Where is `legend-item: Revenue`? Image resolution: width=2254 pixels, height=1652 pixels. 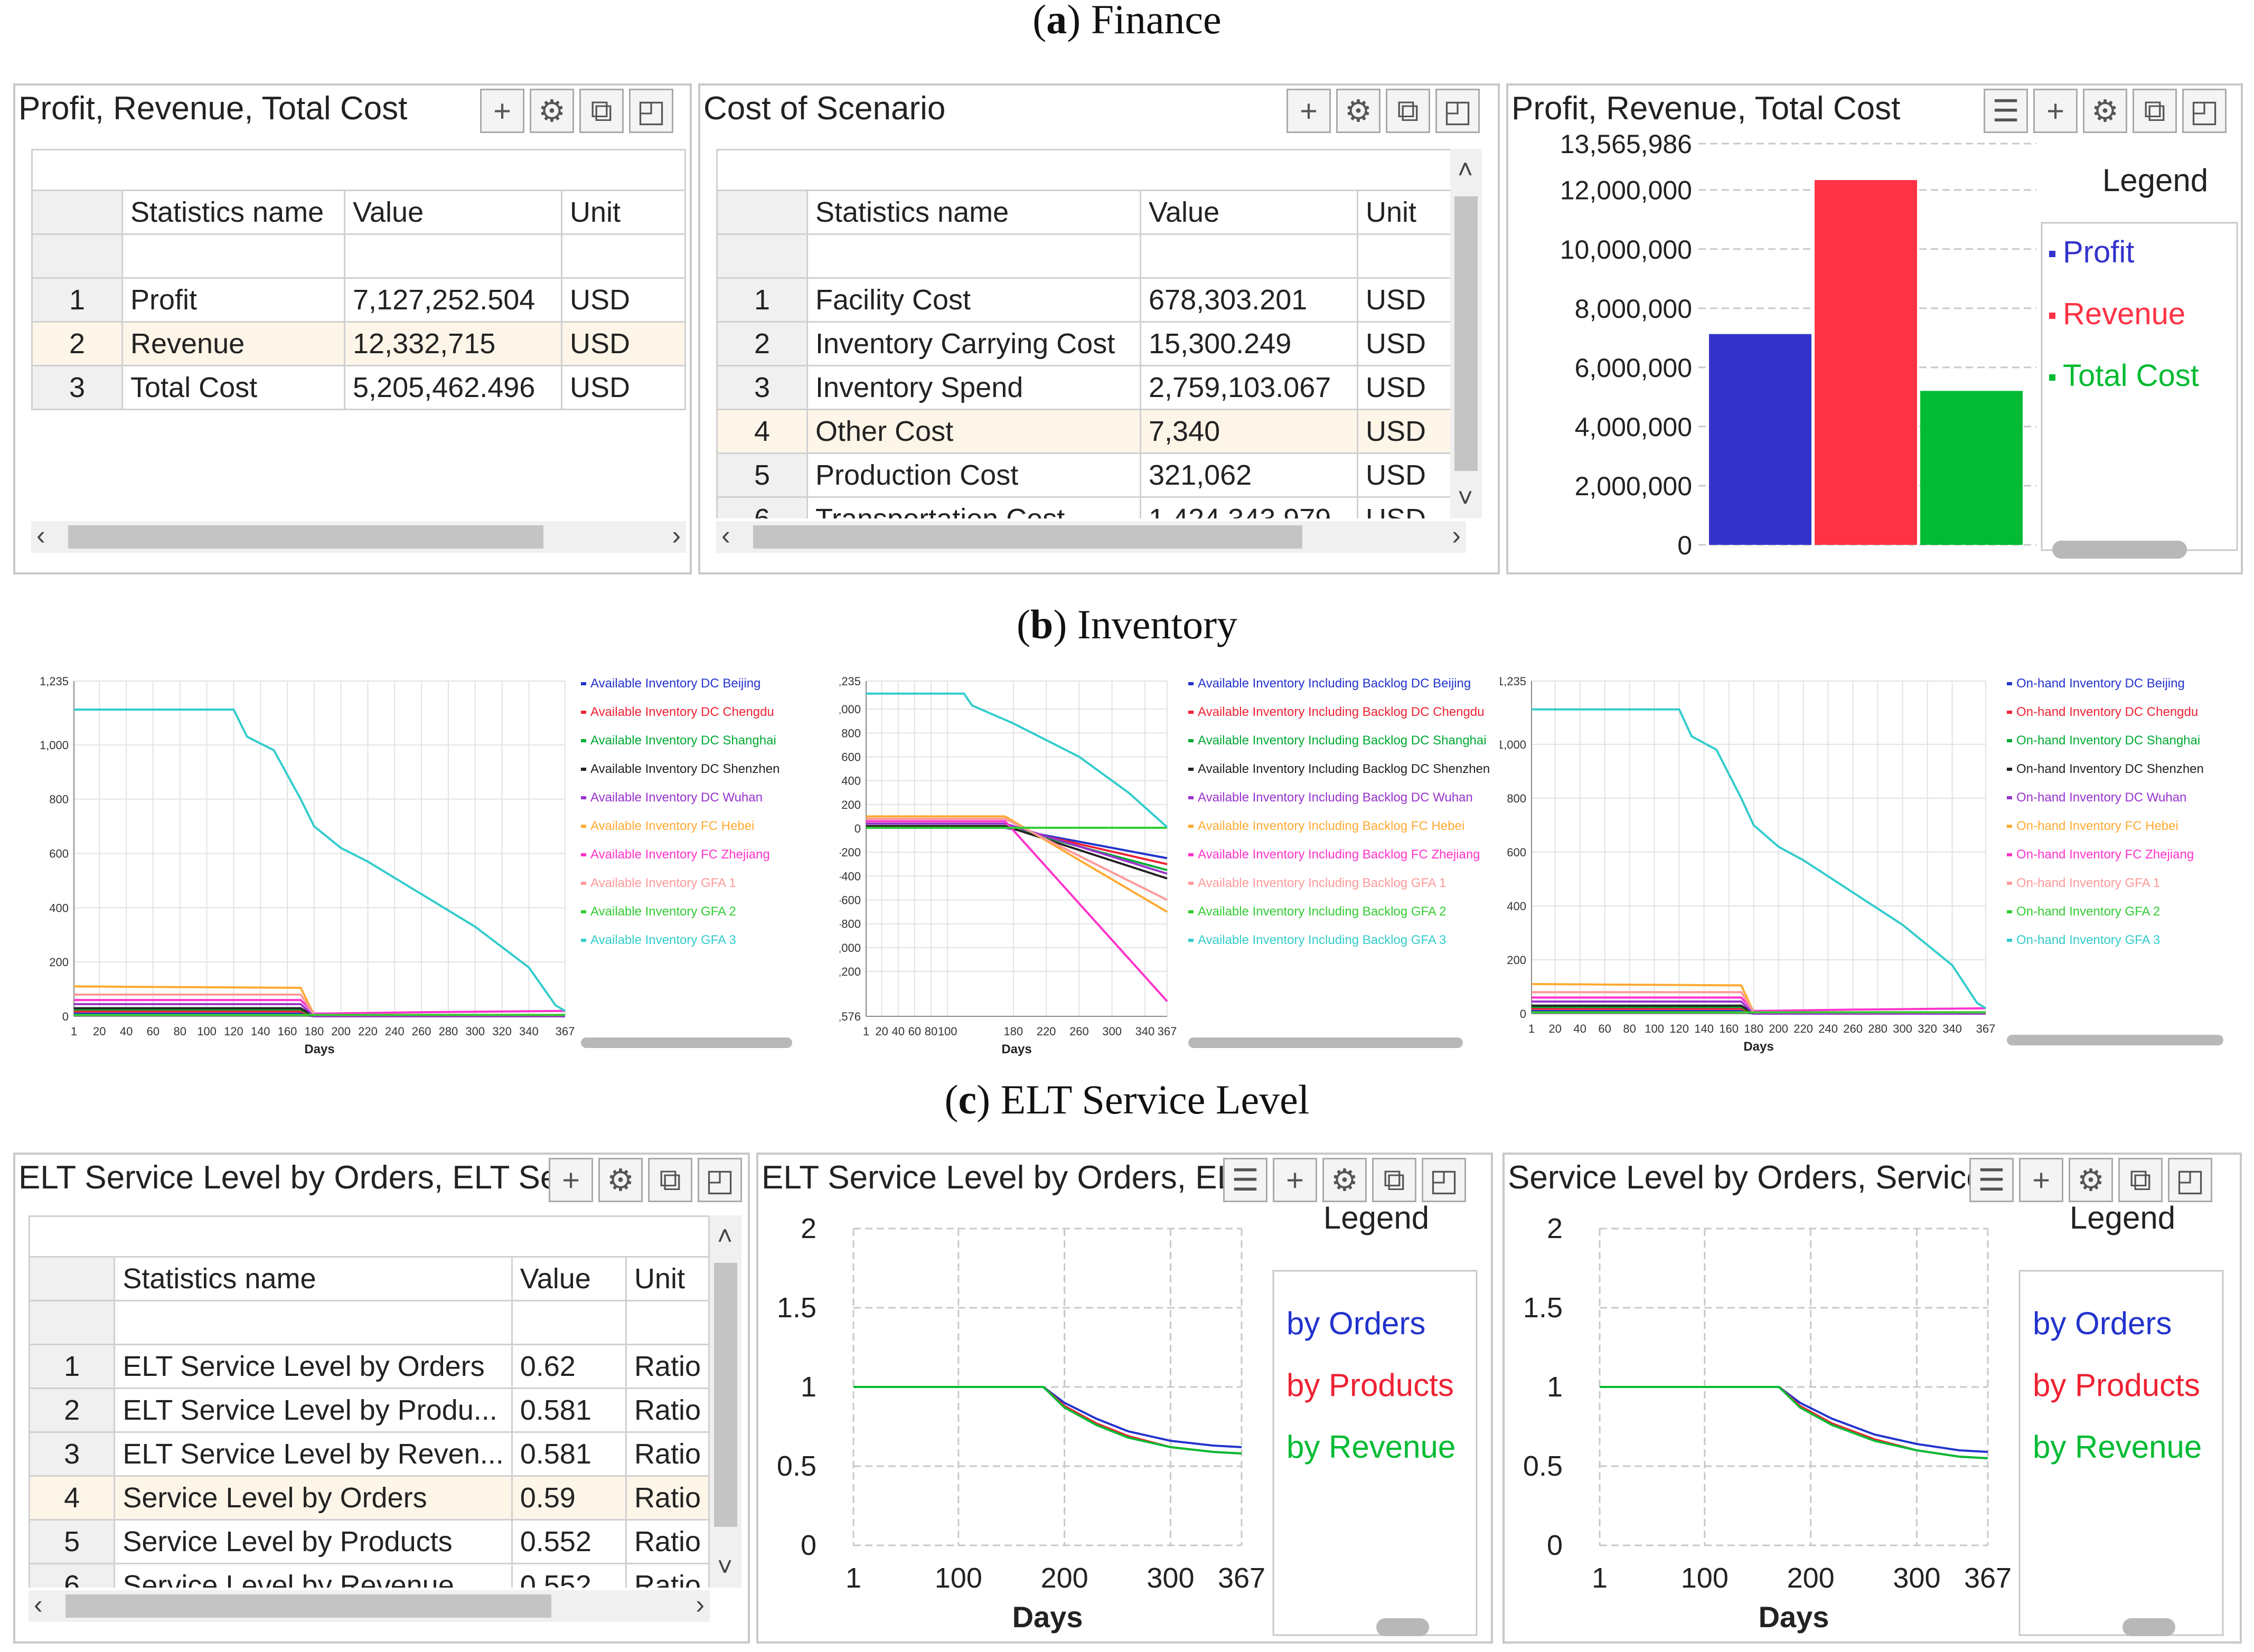
legend-item: Revenue is located at coordinates (2124, 314).